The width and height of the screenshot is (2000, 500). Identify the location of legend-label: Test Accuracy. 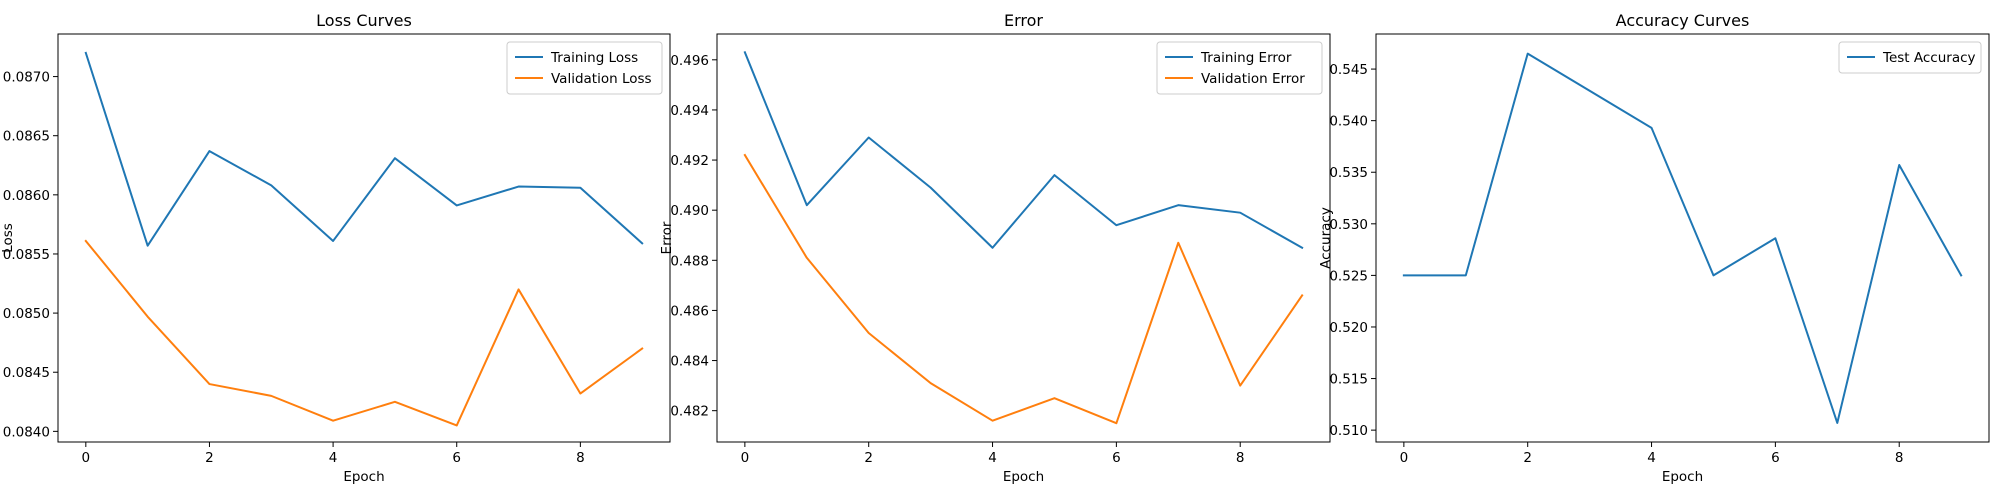
(1929, 58).